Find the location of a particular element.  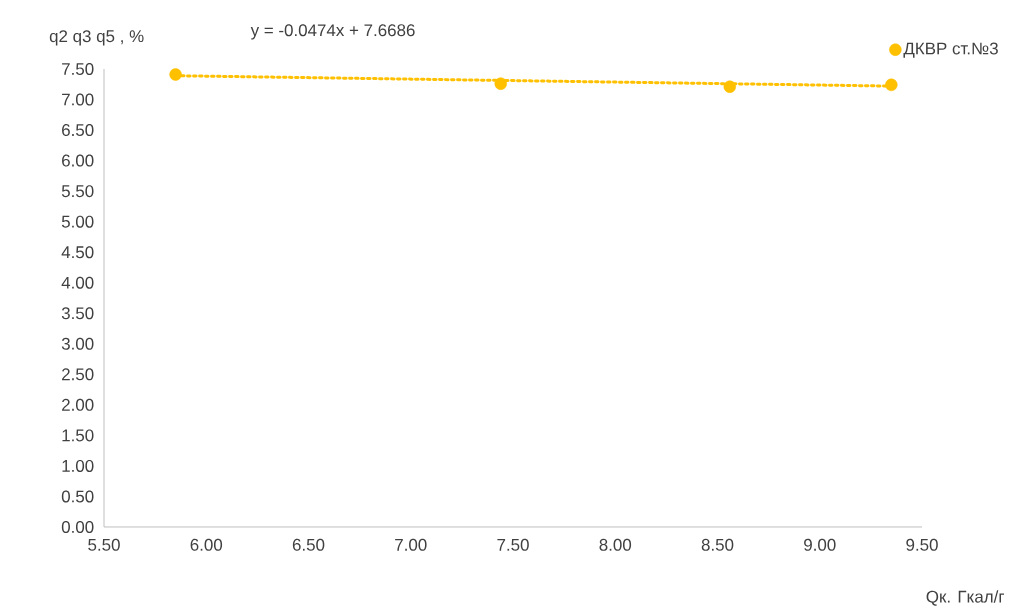

x-tick-label: 6.50 is located at coordinates (308, 544).